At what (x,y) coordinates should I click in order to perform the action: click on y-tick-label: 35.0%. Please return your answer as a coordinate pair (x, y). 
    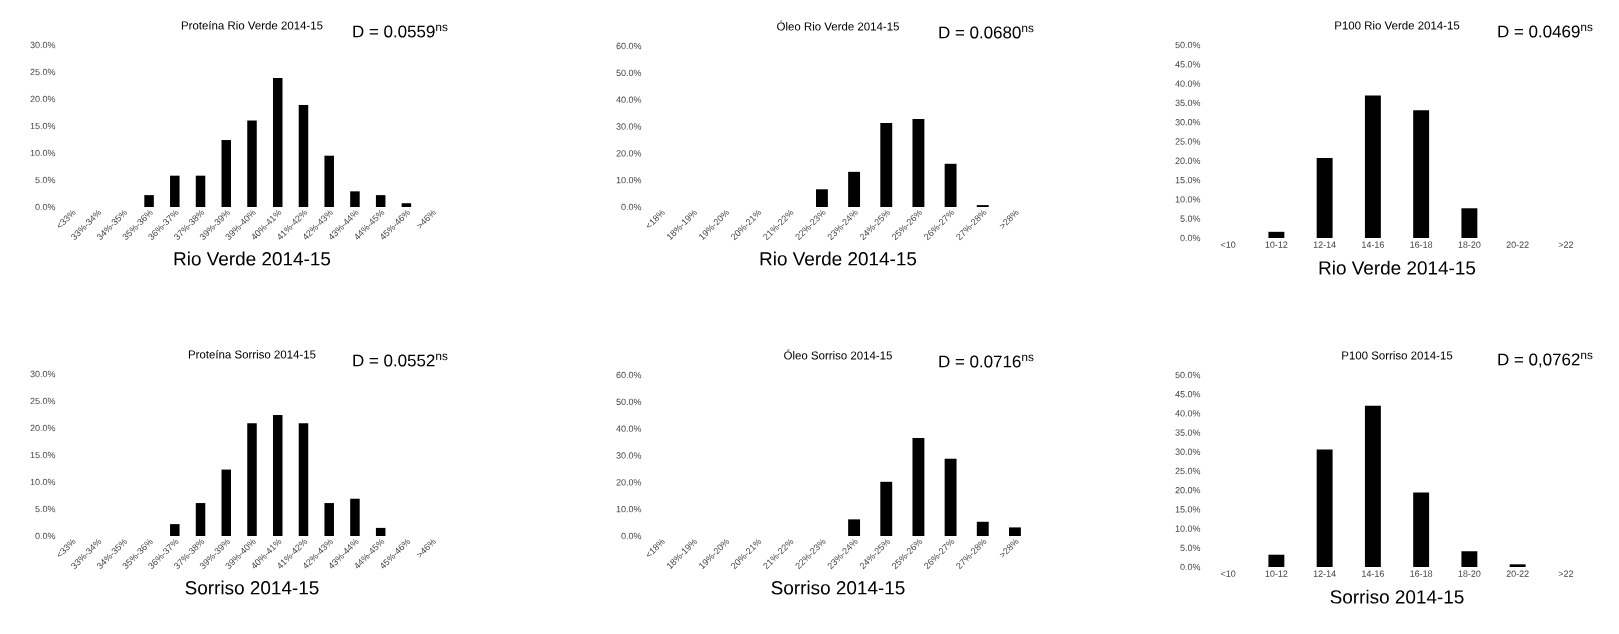
    Looking at the image, I should click on (1188, 103).